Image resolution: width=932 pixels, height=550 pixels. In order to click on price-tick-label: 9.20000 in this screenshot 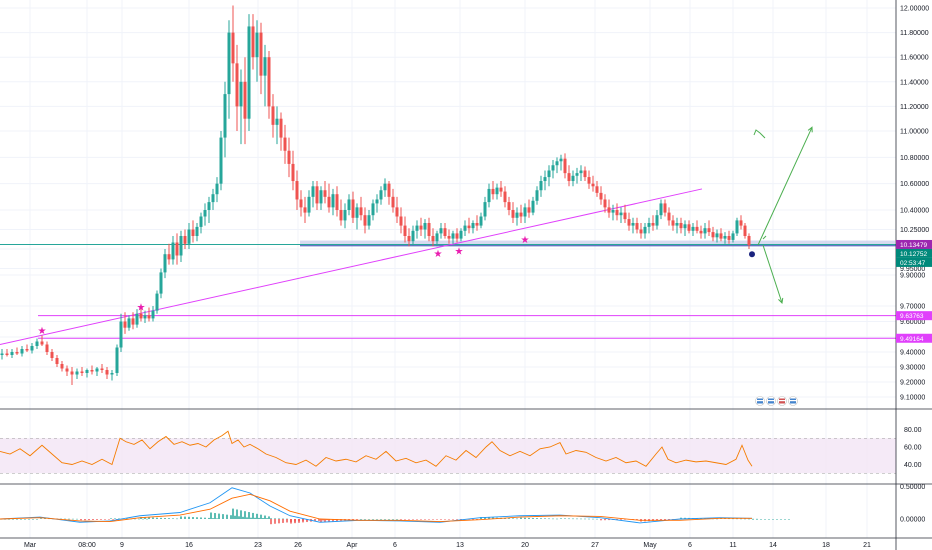, I will do `click(912, 383)`.